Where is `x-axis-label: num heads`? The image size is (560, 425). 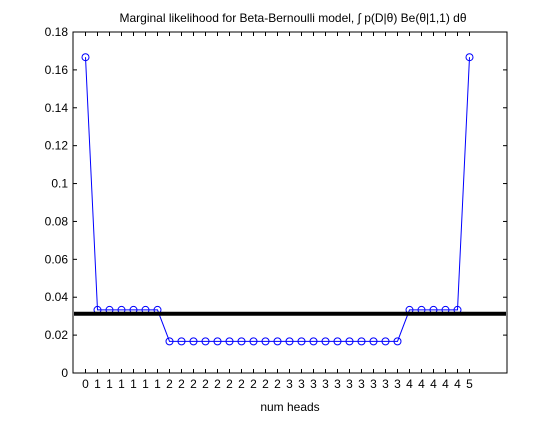 x-axis-label: num heads is located at coordinates (289, 407).